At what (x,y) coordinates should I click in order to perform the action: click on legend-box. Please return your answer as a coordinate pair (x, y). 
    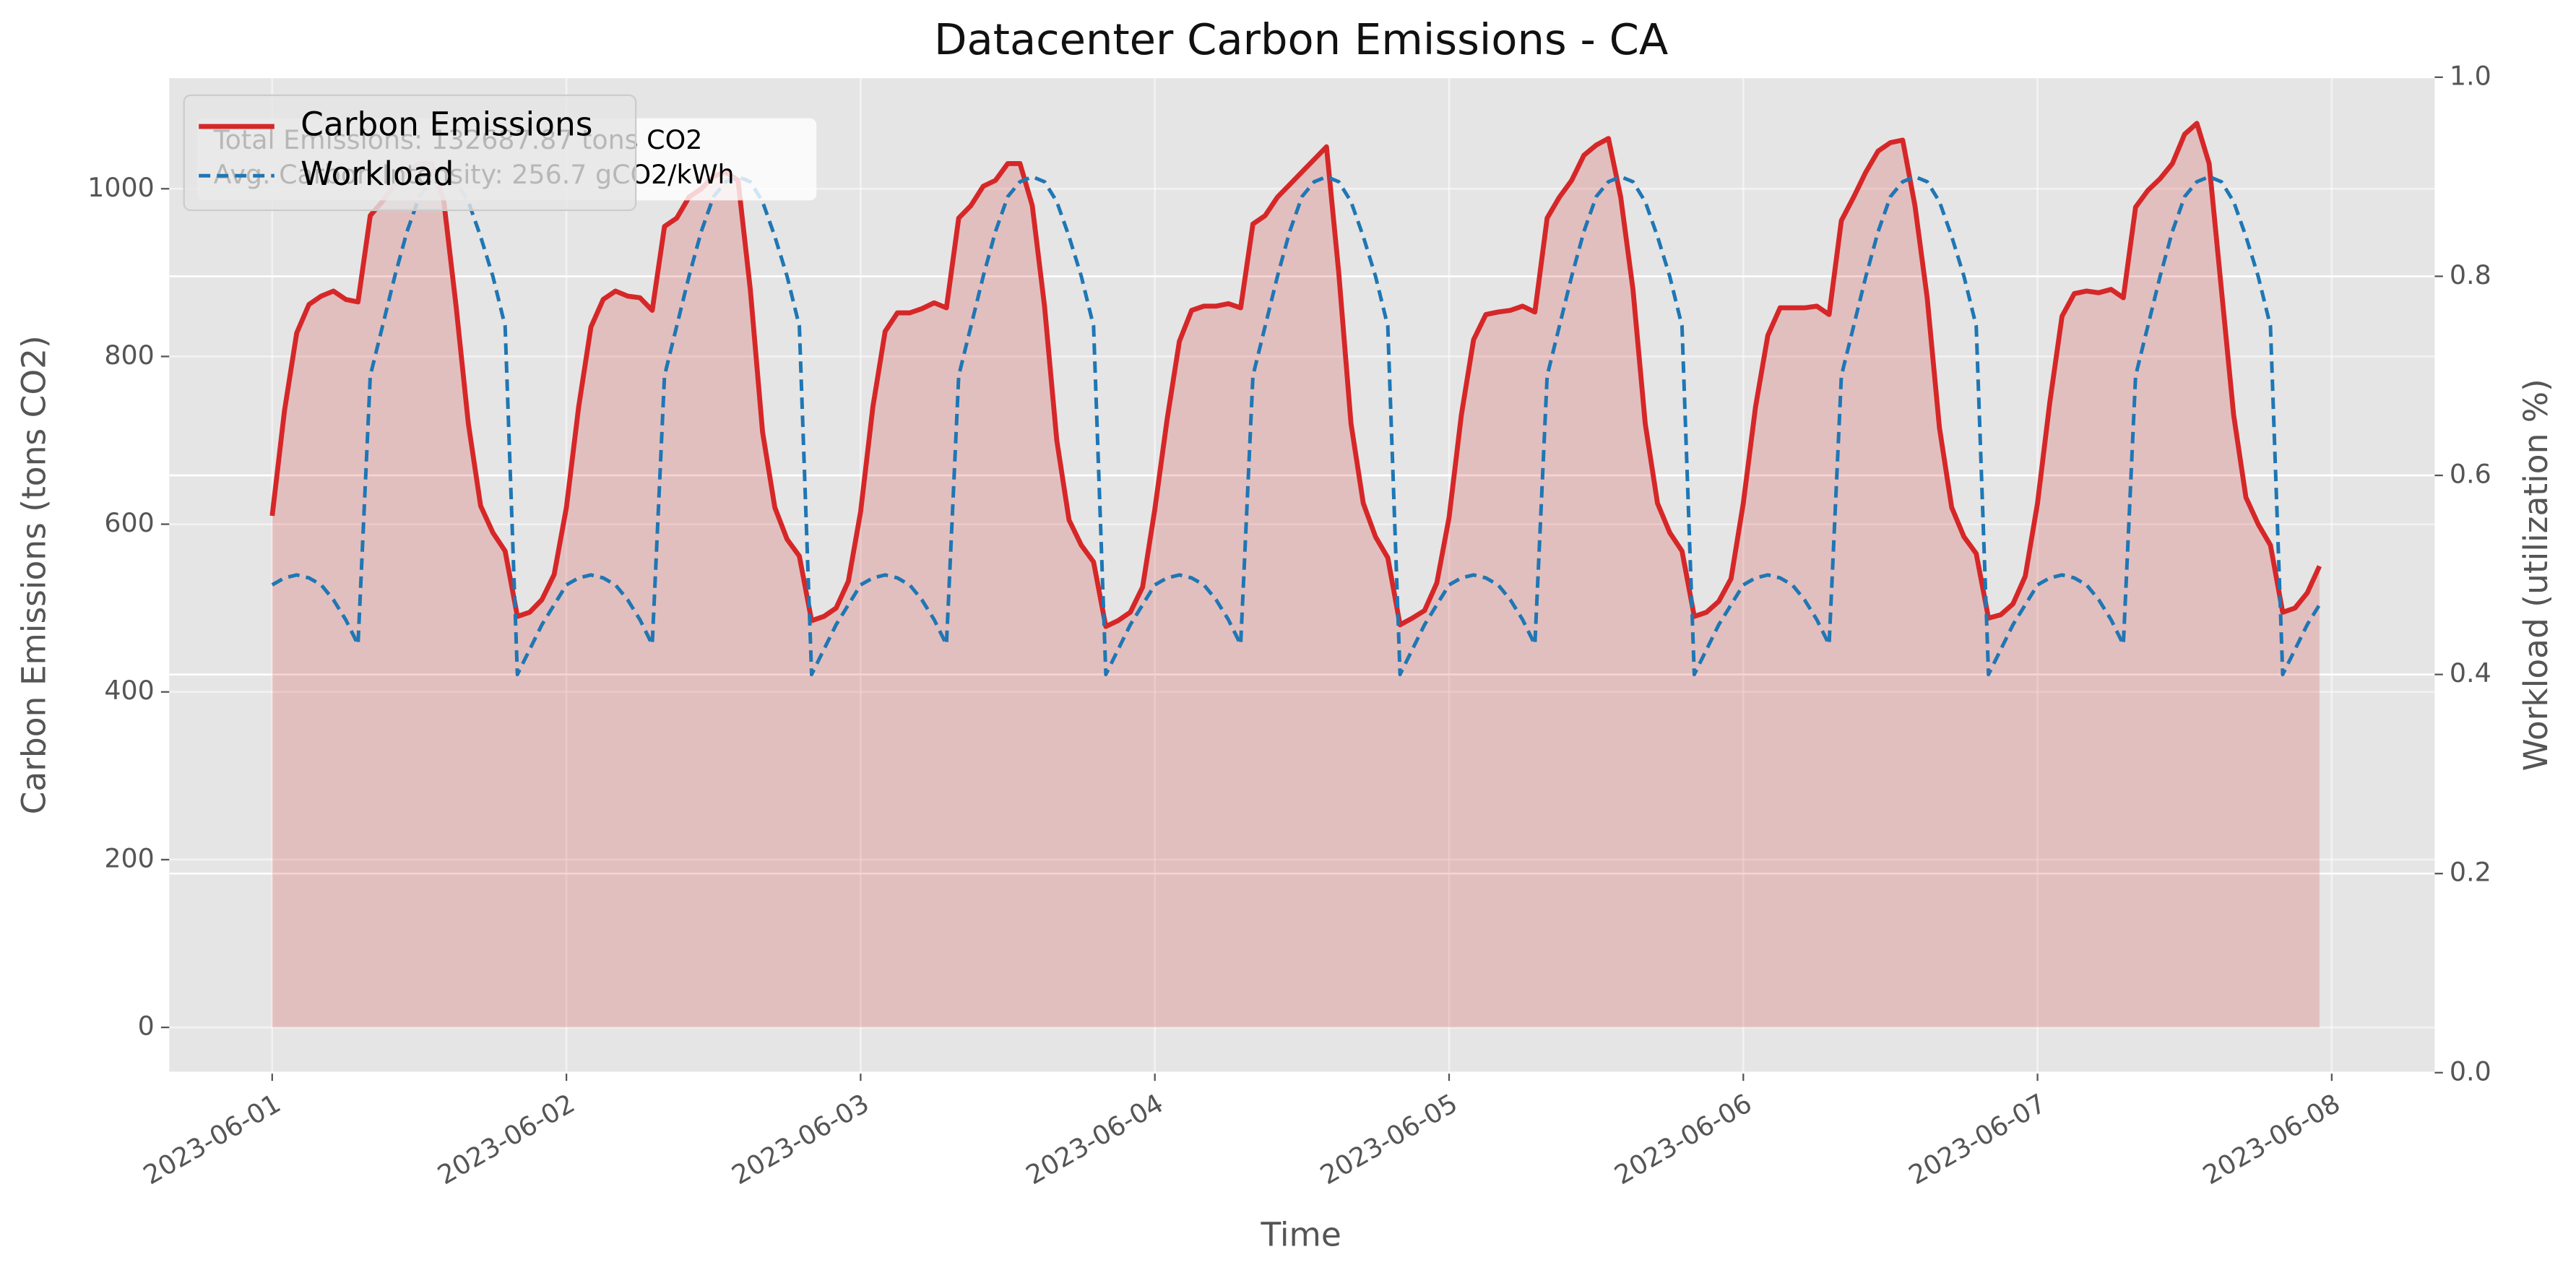
    Looking at the image, I should click on (410, 153).